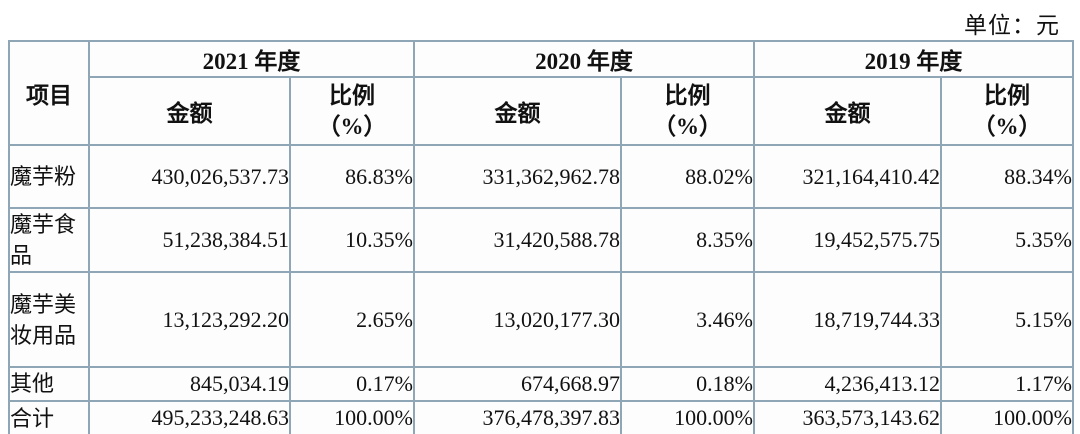 The image size is (1080, 434). What do you see at coordinates (847, 416) in the screenshot?
I see `amount-cell: 363,573,143.62` at bounding box center [847, 416].